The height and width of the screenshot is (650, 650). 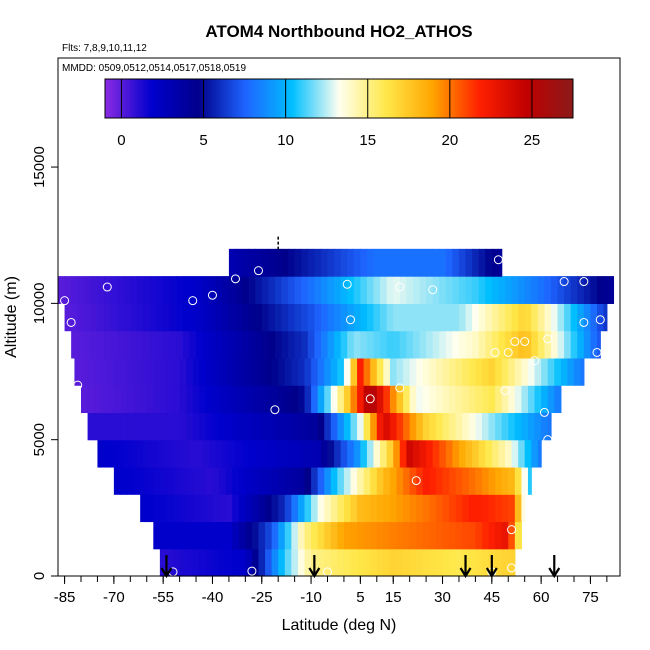 What do you see at coordinates (339, 98) in the screenshot?
I see `colorbar-gradient` at bounding box center [339, 98].